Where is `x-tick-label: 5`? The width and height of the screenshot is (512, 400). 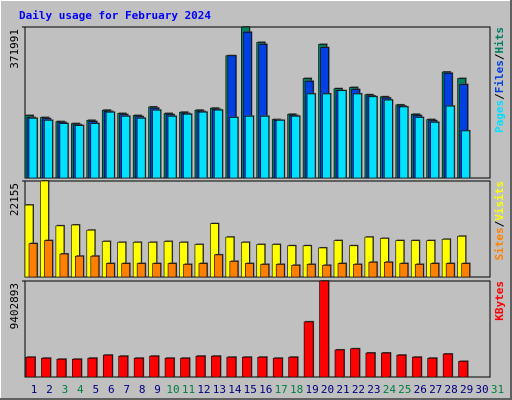
x-tick-label: 5 is located at coordinates (95, 389).